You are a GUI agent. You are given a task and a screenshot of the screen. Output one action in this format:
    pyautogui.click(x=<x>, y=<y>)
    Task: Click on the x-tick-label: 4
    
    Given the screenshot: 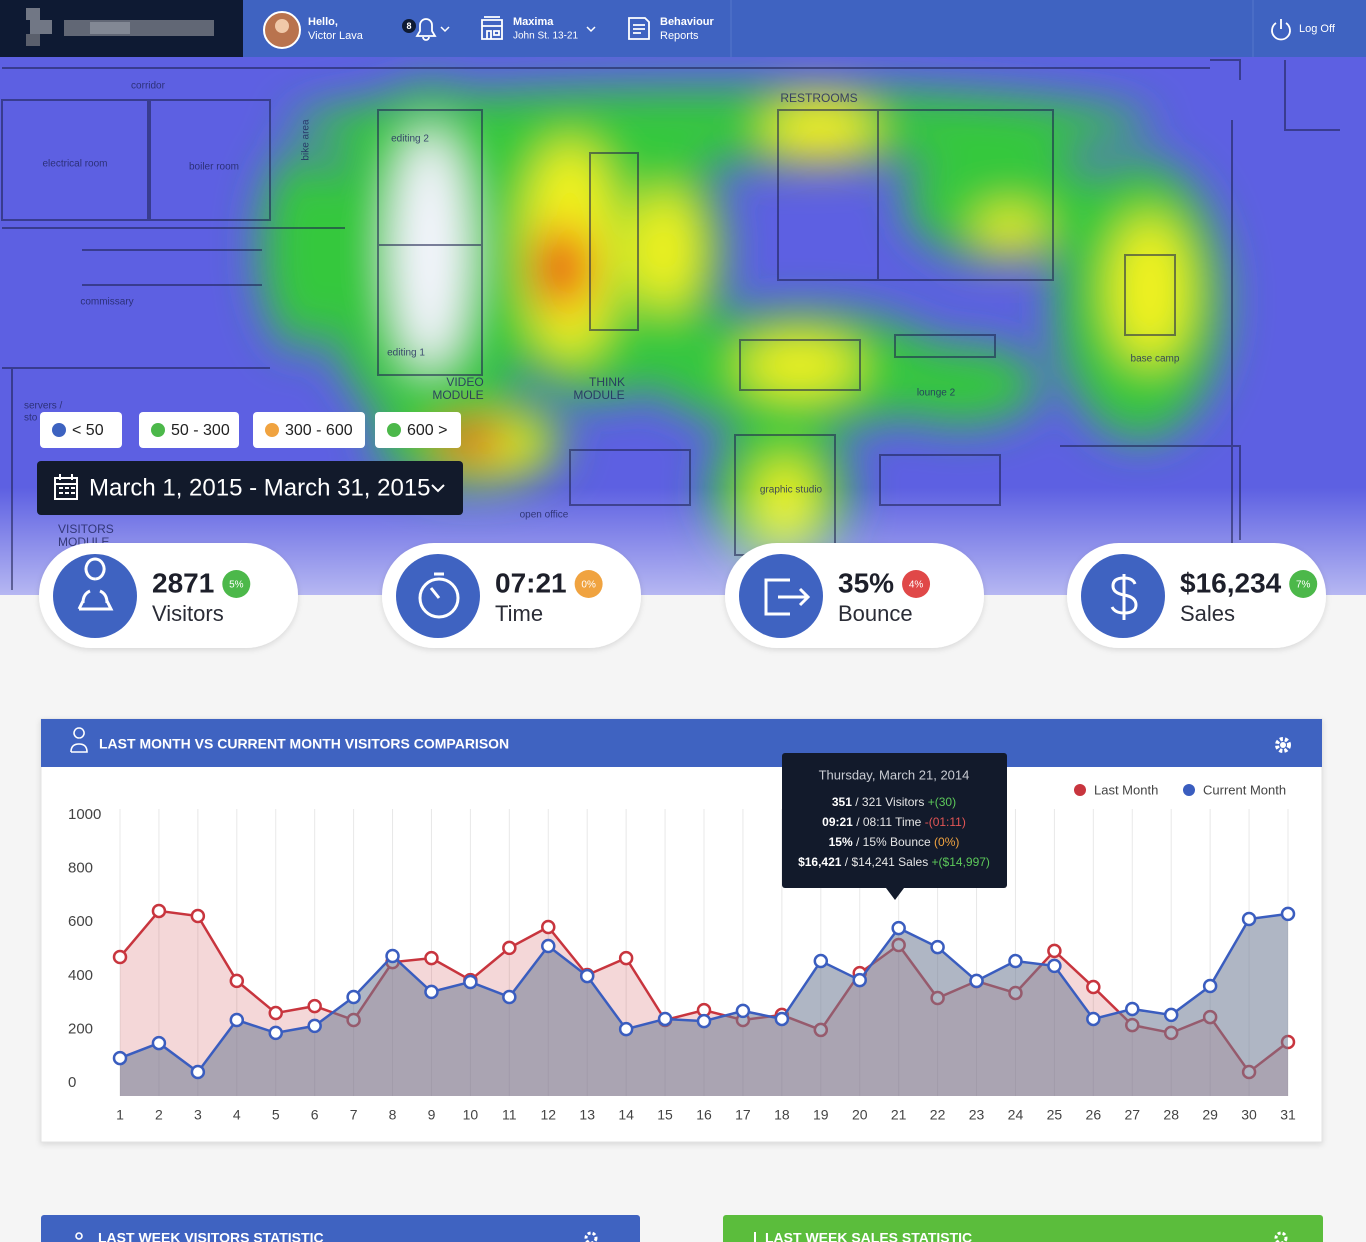 What is the action you would take?
    pyautogui.click(x=237, y=1115)
    